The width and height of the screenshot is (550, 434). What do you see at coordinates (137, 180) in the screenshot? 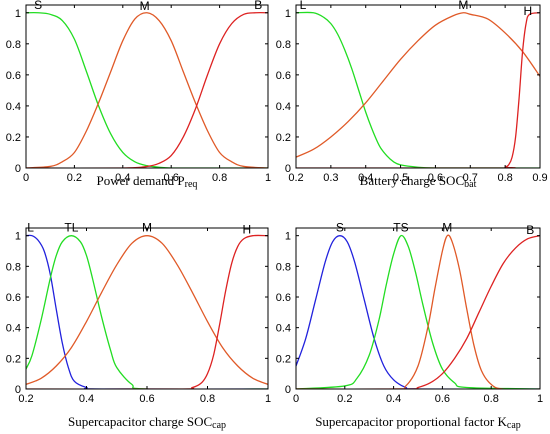
I see `x-axis-label-text: Power demand` at bounding box center [137, 180].